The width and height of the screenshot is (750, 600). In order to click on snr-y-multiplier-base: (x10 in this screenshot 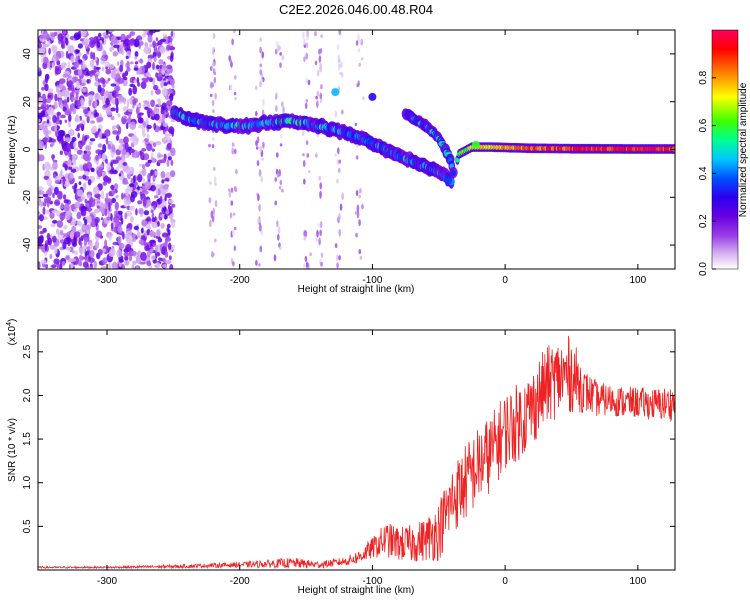, I will do `click(12, 335)`.